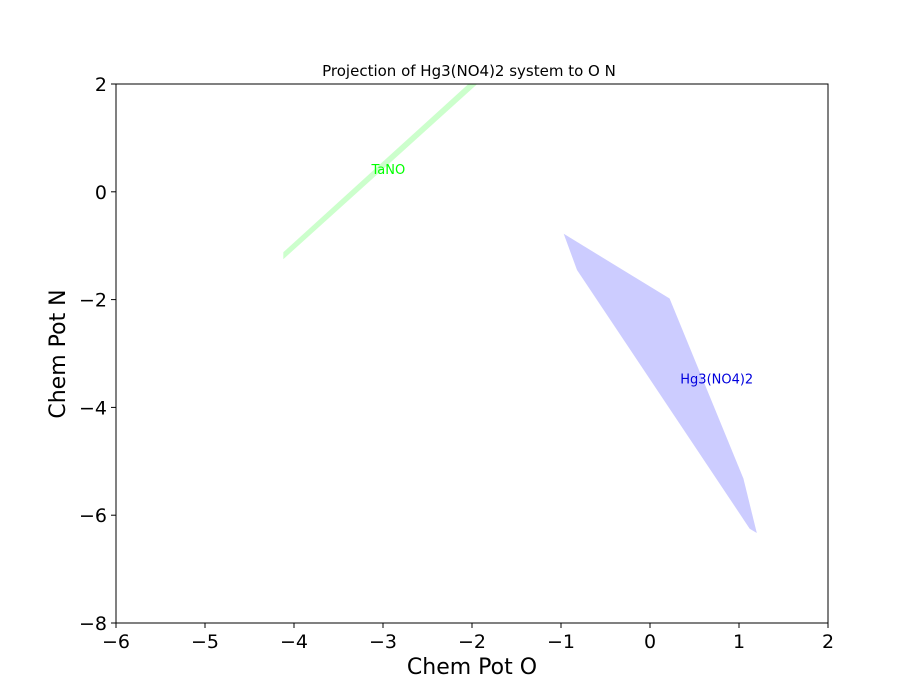 Image resolution: width=919 pixels, height=700 pixels. I want to click on region-label-hg3-no4-2: Hg3(NO4)2, so click(716, 380).